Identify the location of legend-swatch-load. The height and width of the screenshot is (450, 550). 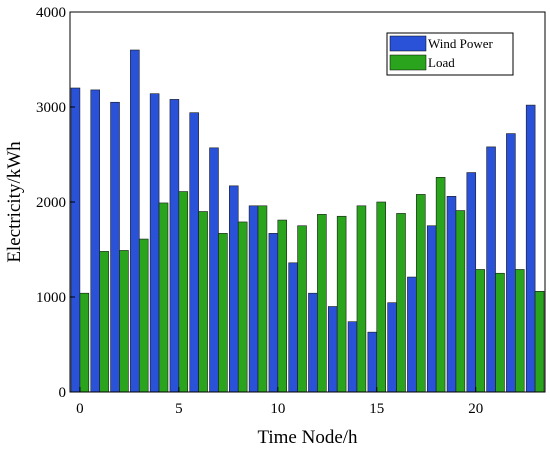
(408, 62).